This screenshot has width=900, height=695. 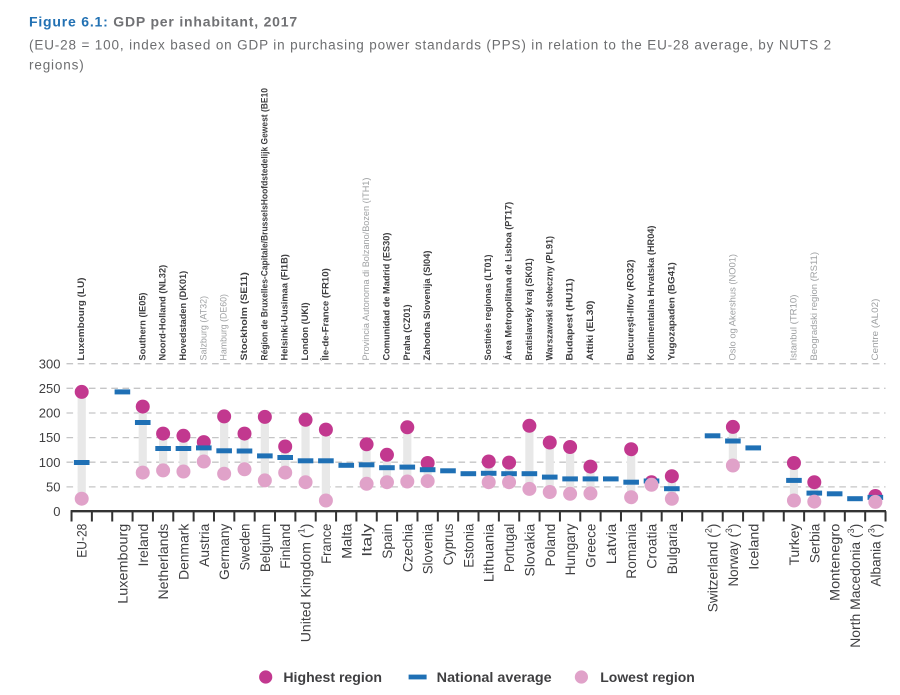 What do you see at coordinates (814, 543) in the screenshot?
I see `svg-text: Serbia` at bounding box center [814, 543].